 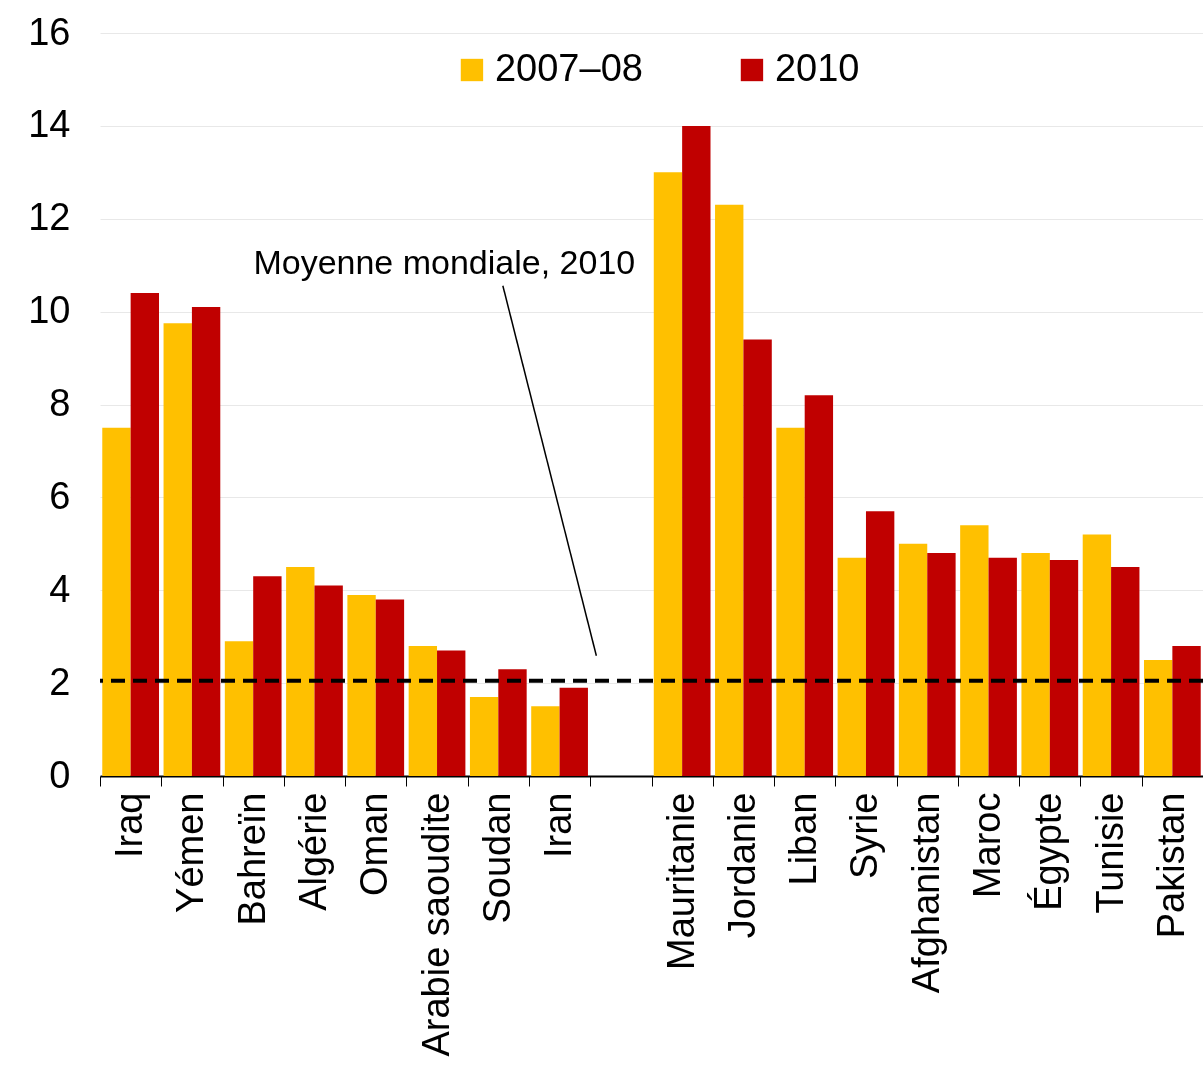 What do you see at coordinates (444, 261) in the screenshot?
I see `annotation: Moyenne mondiale, 2010` at bounding box center [444, 261].